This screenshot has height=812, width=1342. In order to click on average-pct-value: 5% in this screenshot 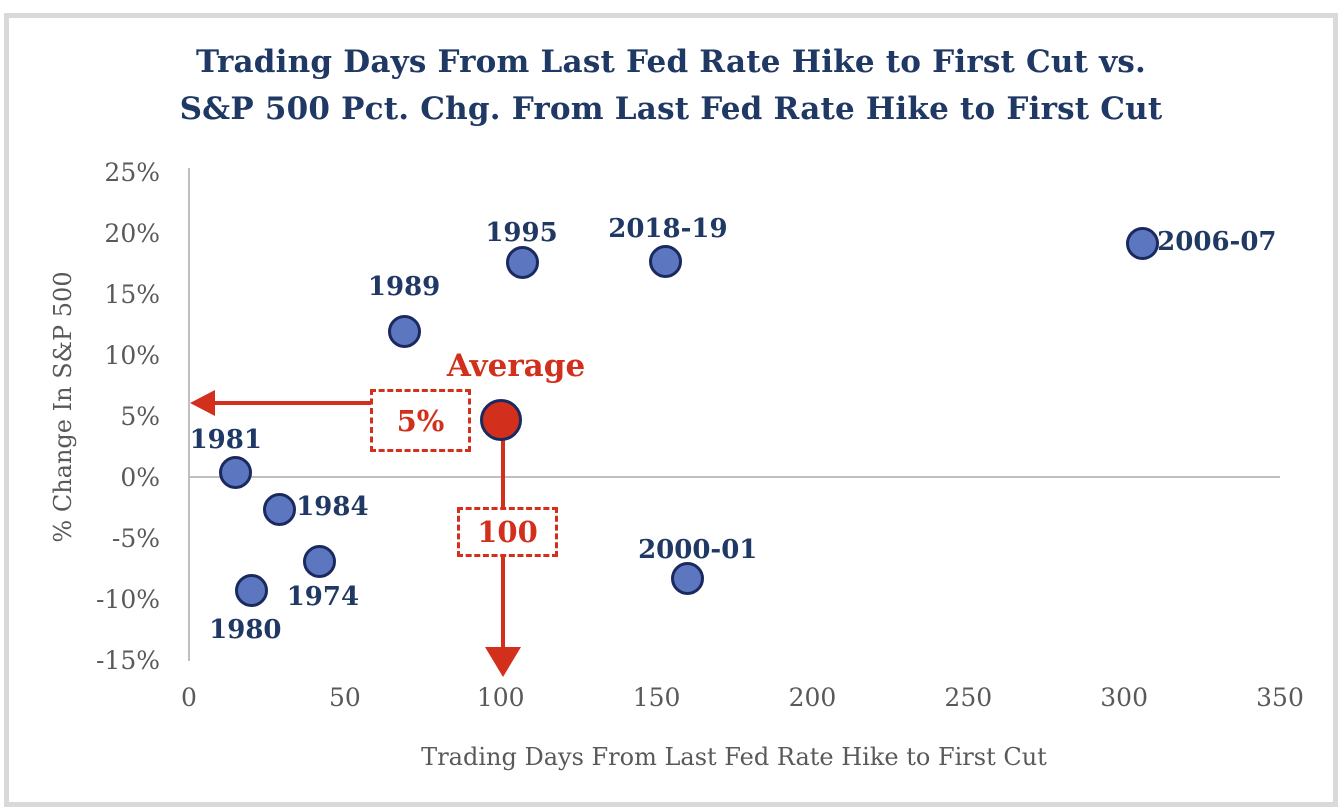, I will do `click(420, 420)`.